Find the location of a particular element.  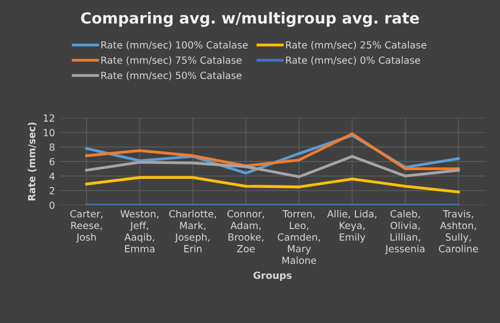

x-tick-label: Travis, Ashton, Sully, Caroline is located at coordinates (458, 231).